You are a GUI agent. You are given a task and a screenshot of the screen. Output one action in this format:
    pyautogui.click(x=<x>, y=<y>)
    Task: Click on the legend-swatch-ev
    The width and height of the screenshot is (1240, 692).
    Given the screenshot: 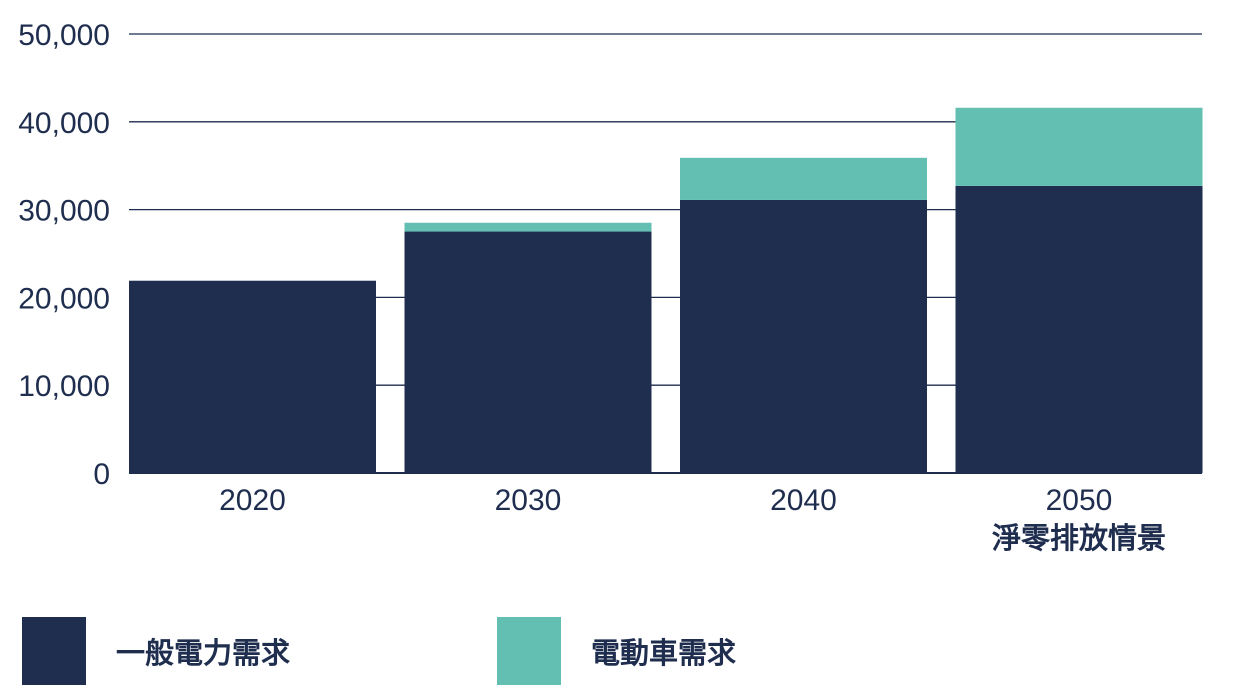 What is the action you would take?
    pyautogui.click(x=529, y=651)
    